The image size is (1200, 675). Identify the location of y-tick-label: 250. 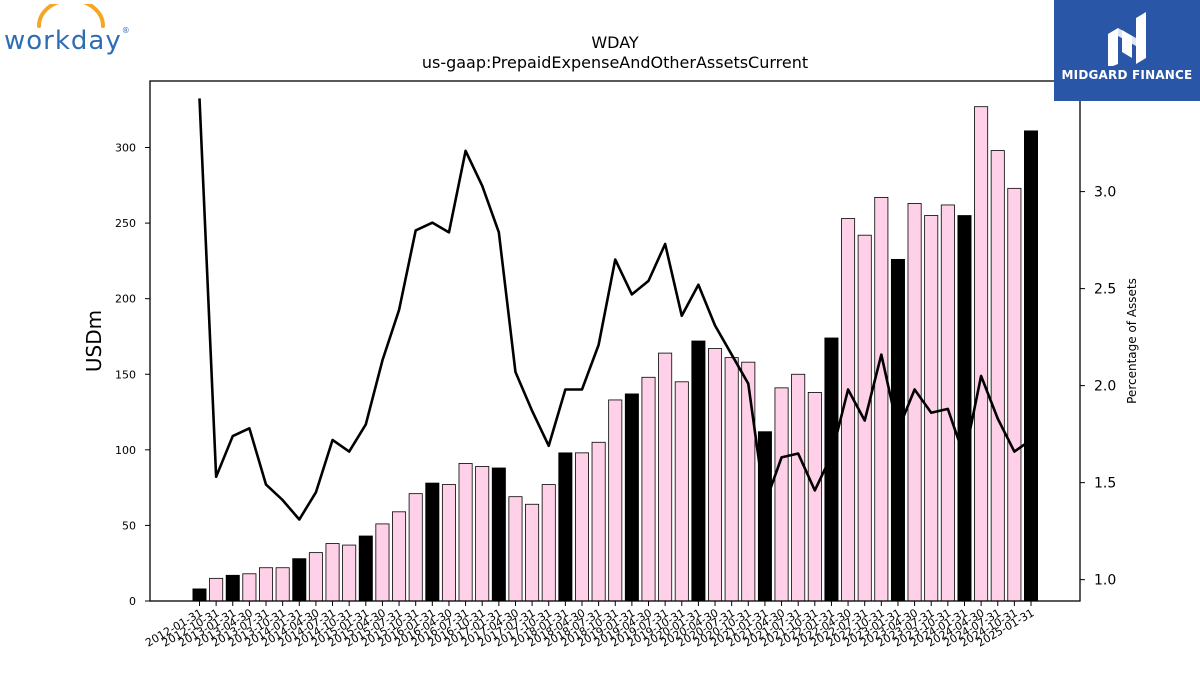
(125, 223).